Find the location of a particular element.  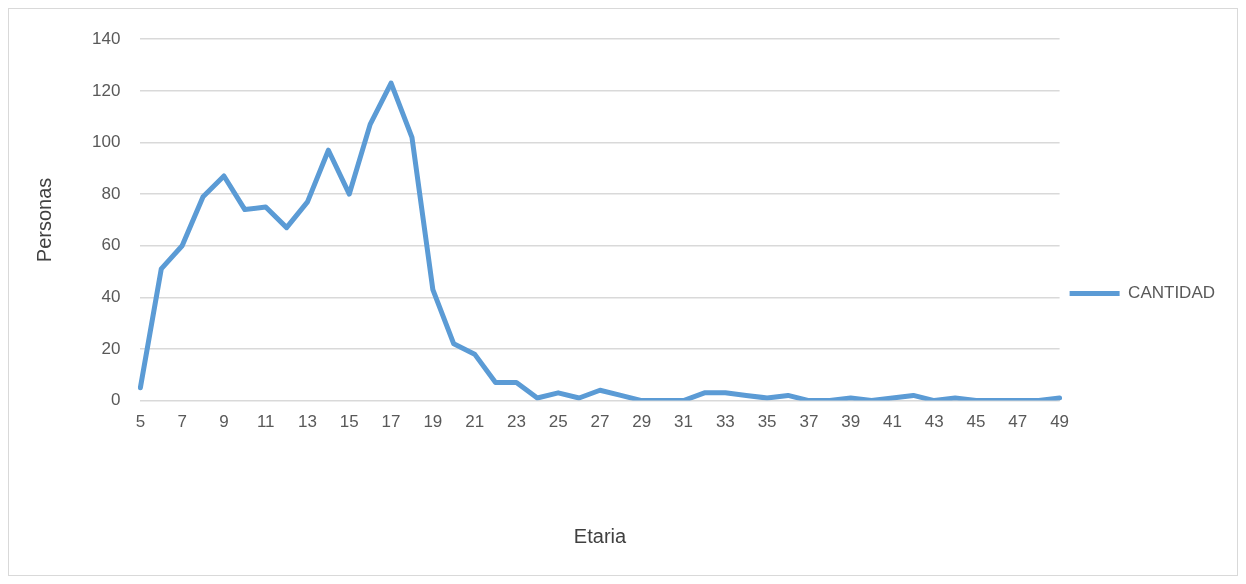

x-tick-label: 17 is located at coordinates (391, 422).